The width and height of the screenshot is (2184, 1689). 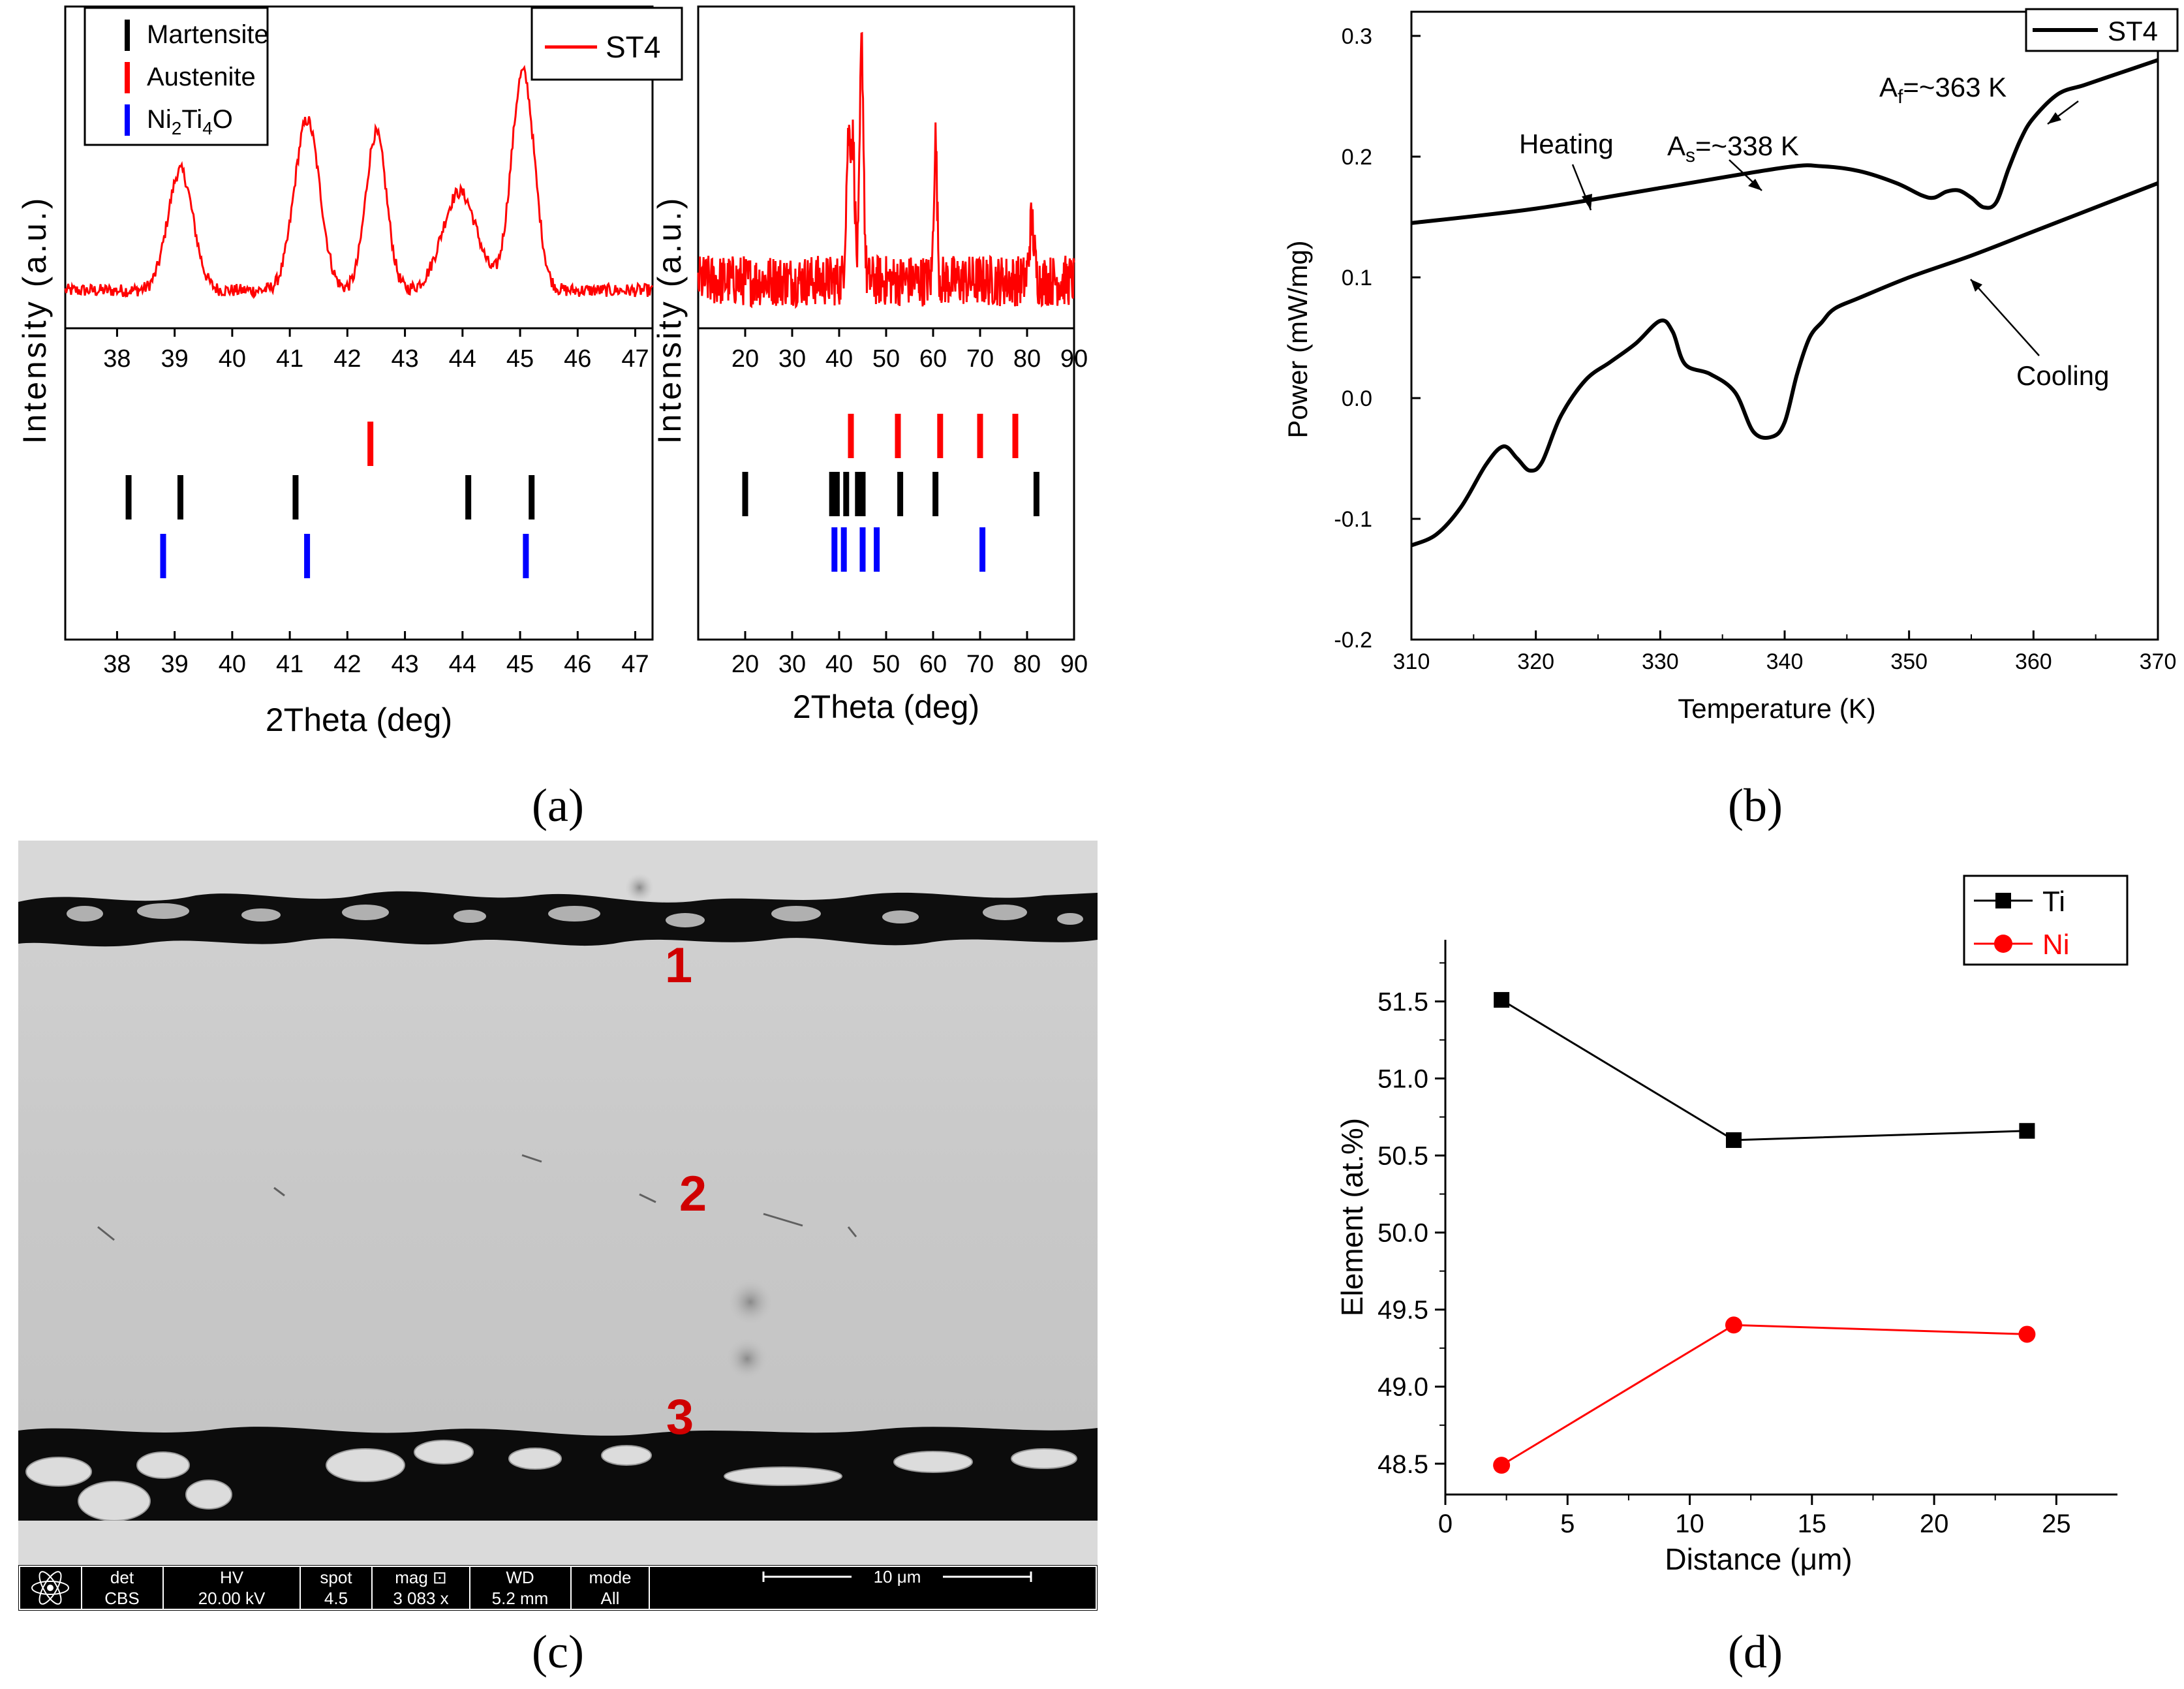 What do you see at coordinates (232, 1577) in the screenshot?
I see `sem-info-header-hv: HV` at bounding box center [232, 1577].